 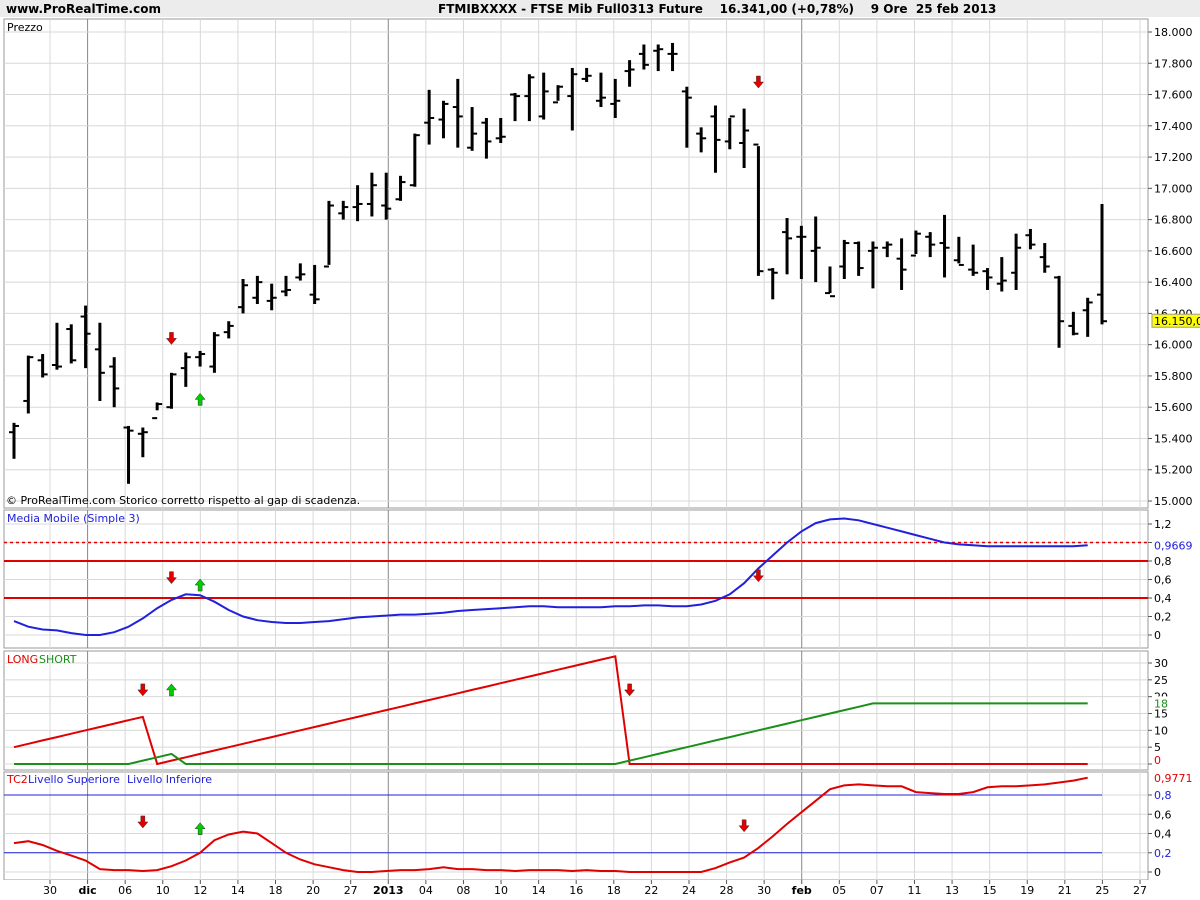 I want to click on site-label: www.ProRealTime.com, so click(x=83, y=9).